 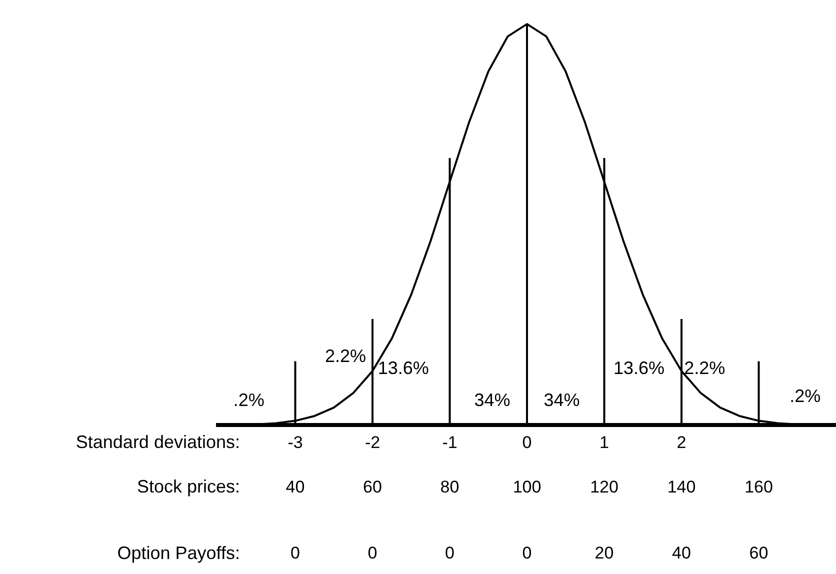 I want to click on text: 20, so click(x=604, y=553).